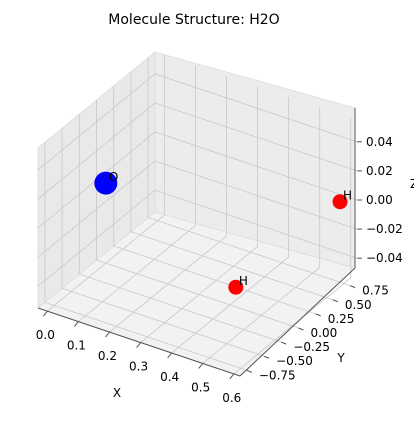 Image resolution: width=414 pixels, height=422 pixels. I want to click on y-tick-label: −0.75, so click(277, 375).